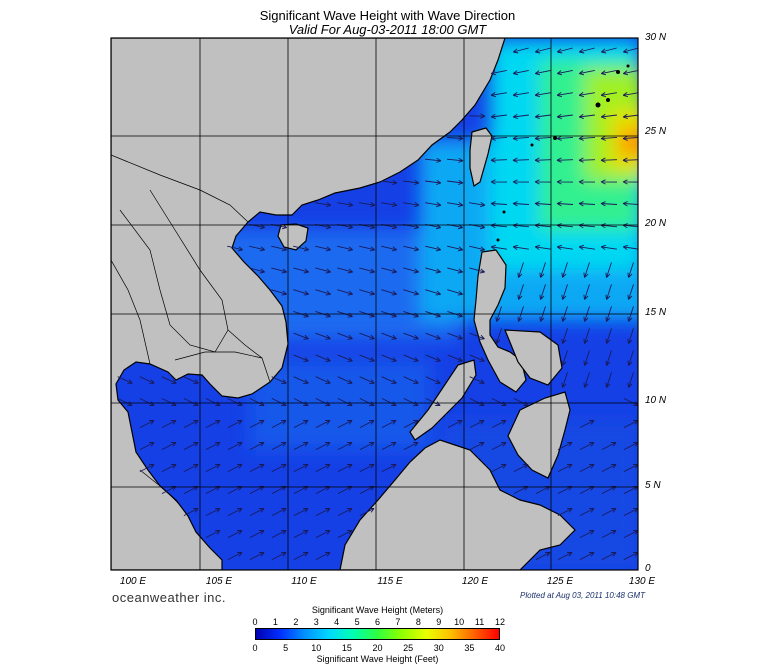  What do you see at coordinates (377, 659) in the screenshot?
I see `colorbar-feet-label: Significant Wave Height (Feet)` at bounding box center [377, 659].